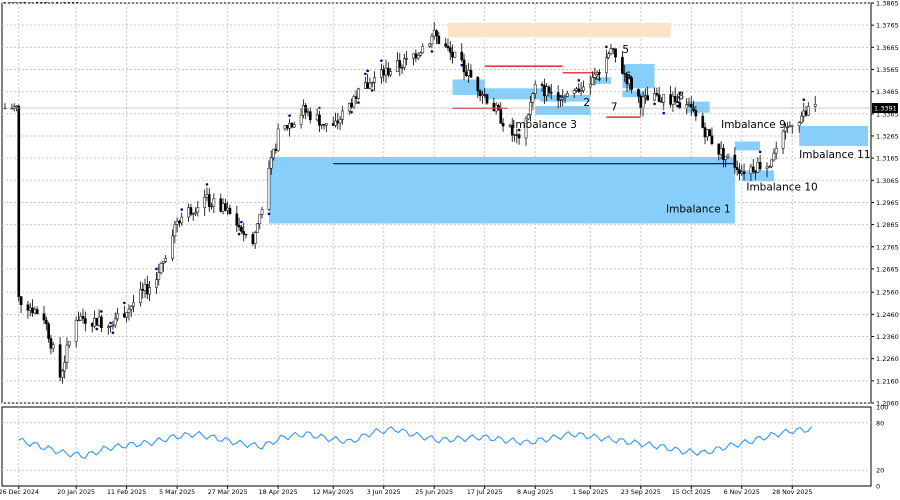  What do you see at coordinates (544, 125) in the screenshot?
I see `imbalance-3-label: Imbalance 3` at bounding box center [544, 125].